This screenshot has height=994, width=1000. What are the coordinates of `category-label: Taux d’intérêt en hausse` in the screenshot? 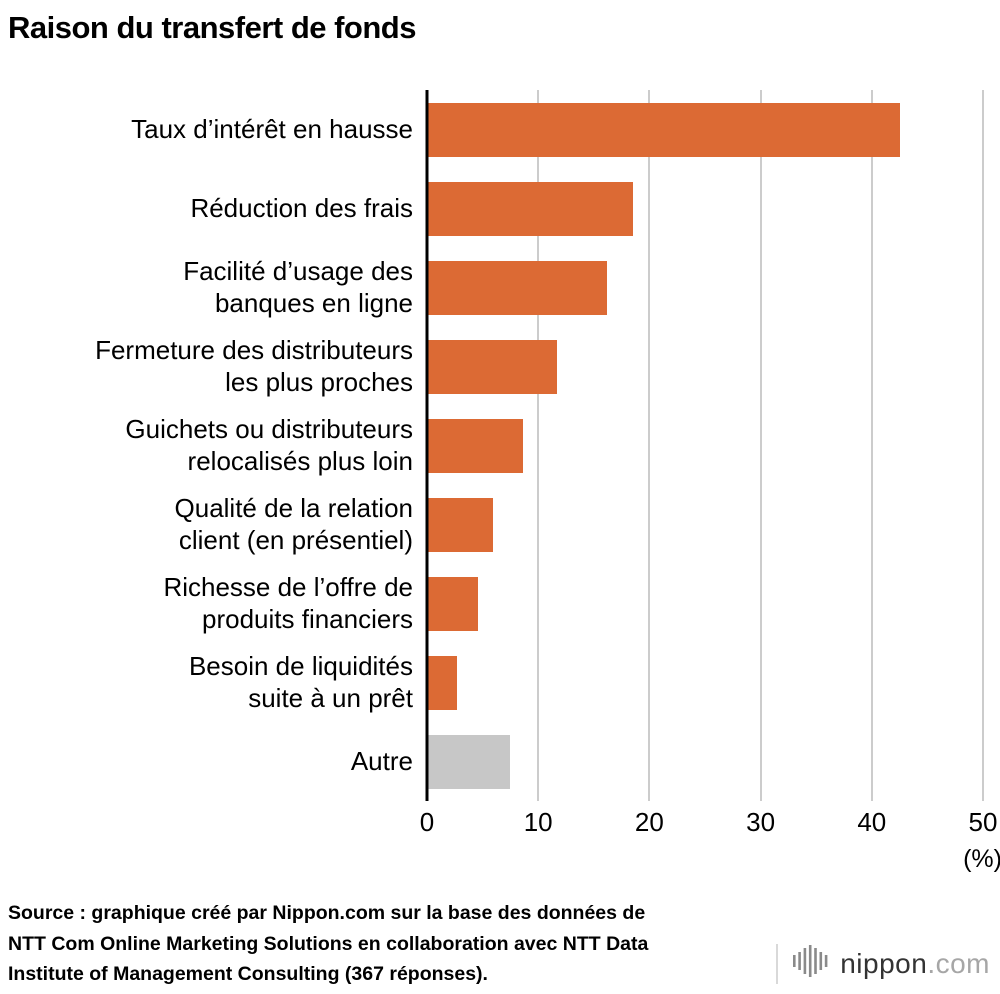 It's located at (272, 128).